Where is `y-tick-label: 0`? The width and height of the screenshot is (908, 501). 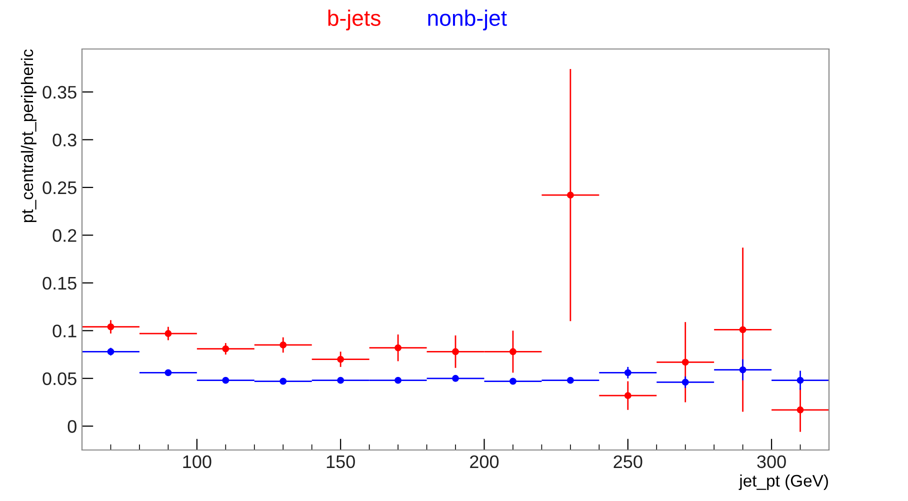
y-tick-label: 0 is located at coordinates (72, 426).